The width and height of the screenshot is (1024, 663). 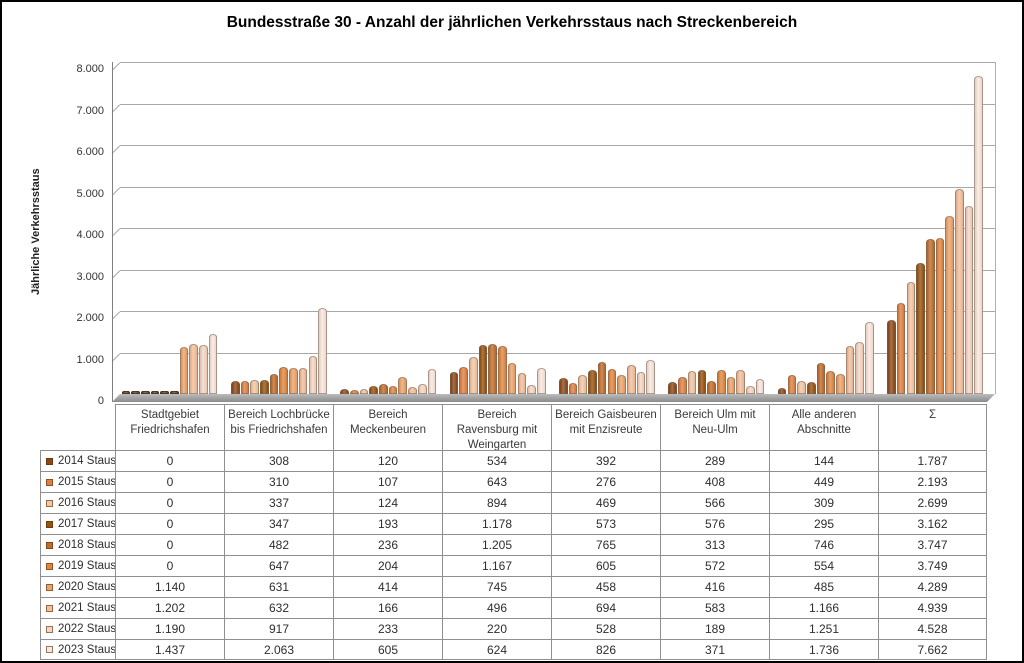 I want to click on legend-label: 2017 Staus, so click(x=87, y=524).